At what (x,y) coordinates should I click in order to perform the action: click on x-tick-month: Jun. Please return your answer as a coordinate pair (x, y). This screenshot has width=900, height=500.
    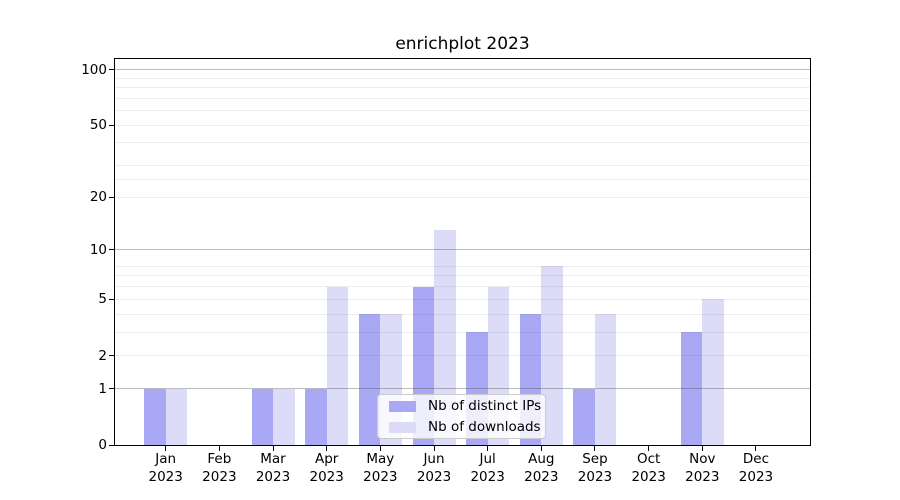
    Looking at the image, I should click on (434, 459).